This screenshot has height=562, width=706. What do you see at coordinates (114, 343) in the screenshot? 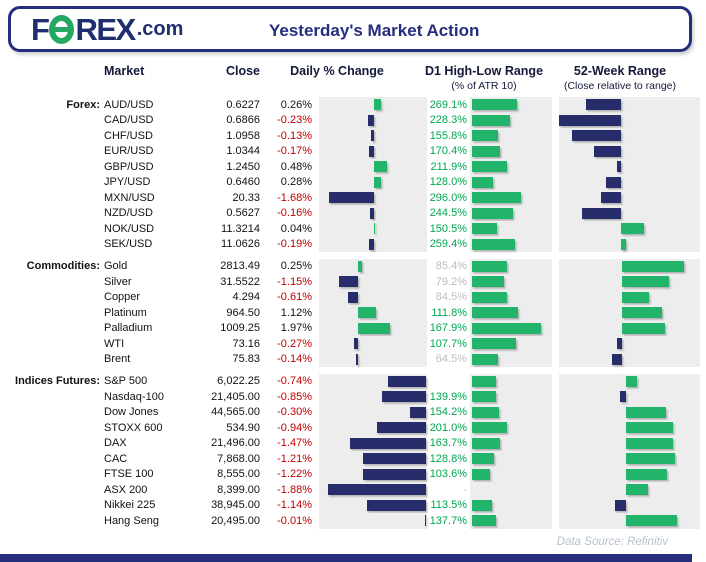
I see `market-name: WTI` at bounding box center [114, 343].